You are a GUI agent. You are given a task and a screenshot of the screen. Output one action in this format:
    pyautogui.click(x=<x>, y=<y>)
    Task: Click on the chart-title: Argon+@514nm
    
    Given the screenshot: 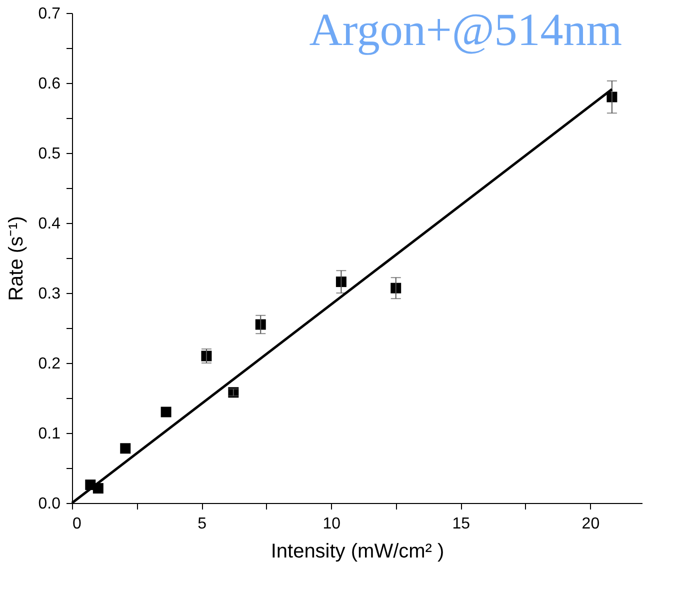 What is the action you would take?
    pyautogui.click(x=465, y=29)
    